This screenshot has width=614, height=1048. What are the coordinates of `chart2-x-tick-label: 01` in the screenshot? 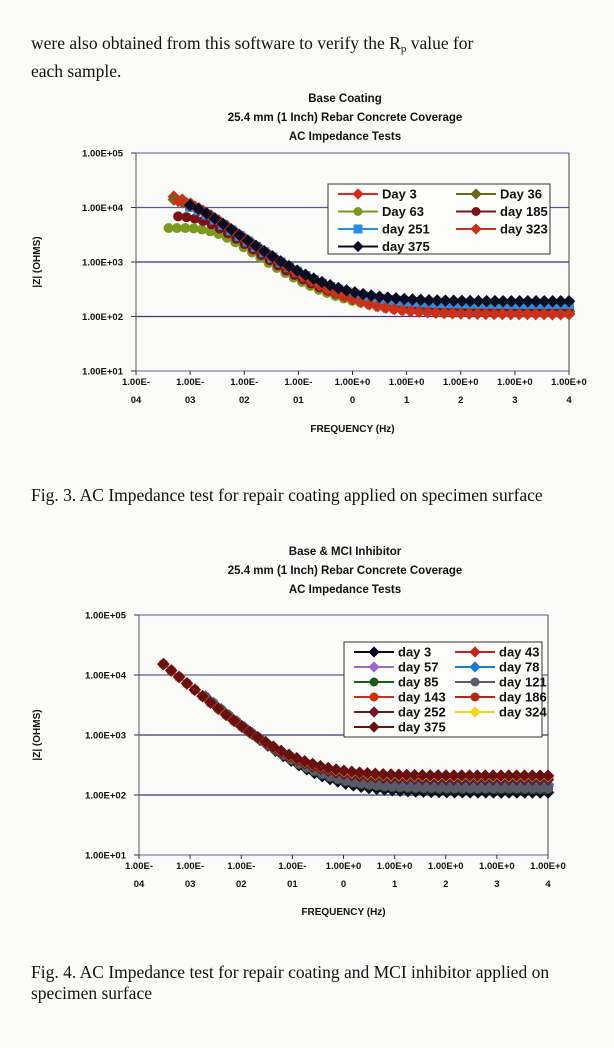 It's located at (292, 884).